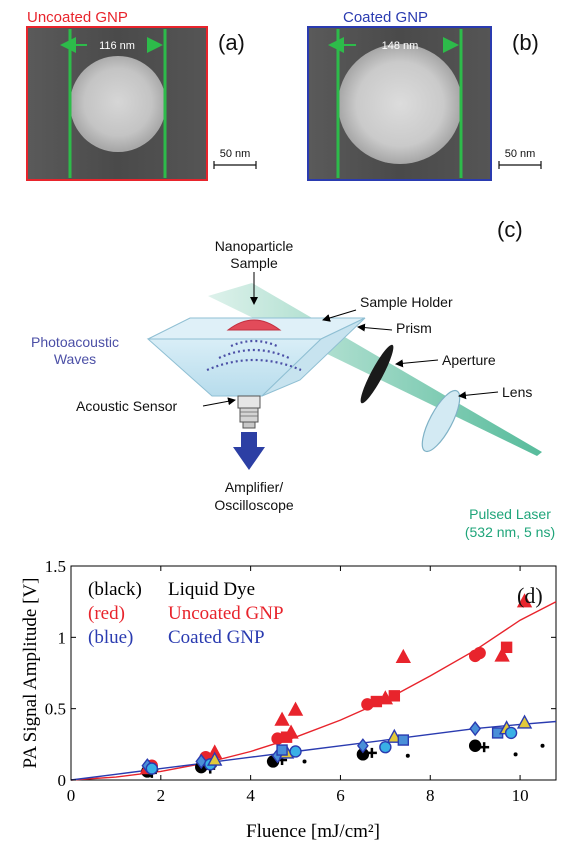  I want to click on panel-a: Uncoated GNP 116 nm (a) 50 nm, so click(141, 95).